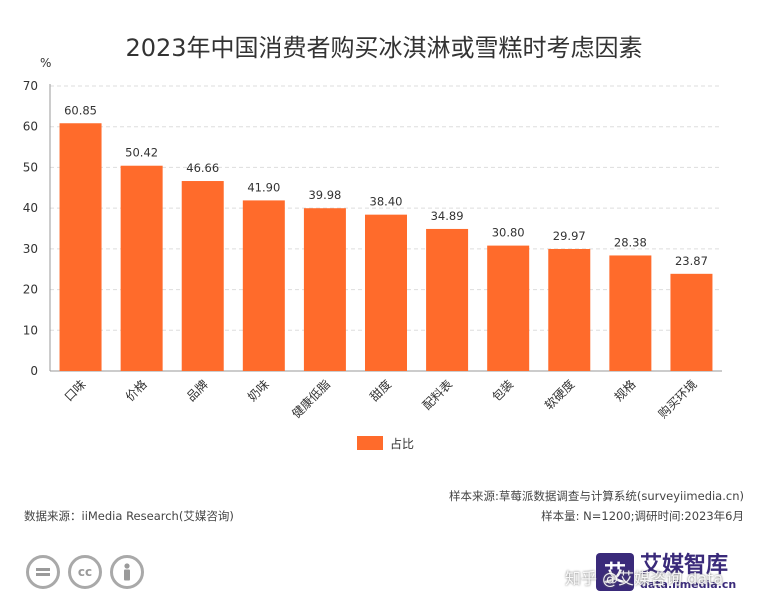  What do you see at coordinates (43, 572) in the screenshot?
I see `equal-icon` at bounding box center [43, 572].